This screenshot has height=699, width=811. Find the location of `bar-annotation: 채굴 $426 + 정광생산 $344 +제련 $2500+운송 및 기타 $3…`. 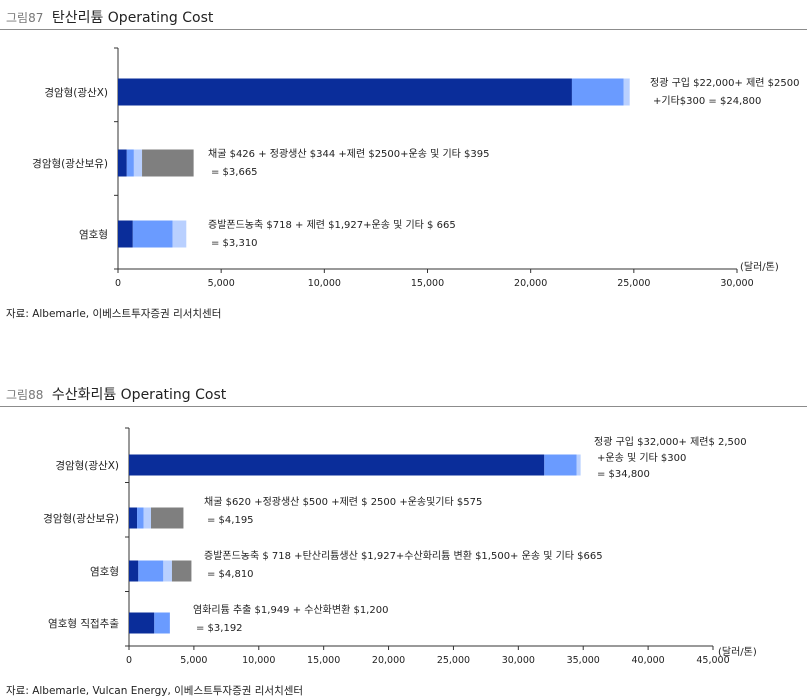

bar-annotation: 채굴 $426 + 정광생산 $344 +제련 $2500+운송 및 기타 $3… is located at coordinates (349, 154).